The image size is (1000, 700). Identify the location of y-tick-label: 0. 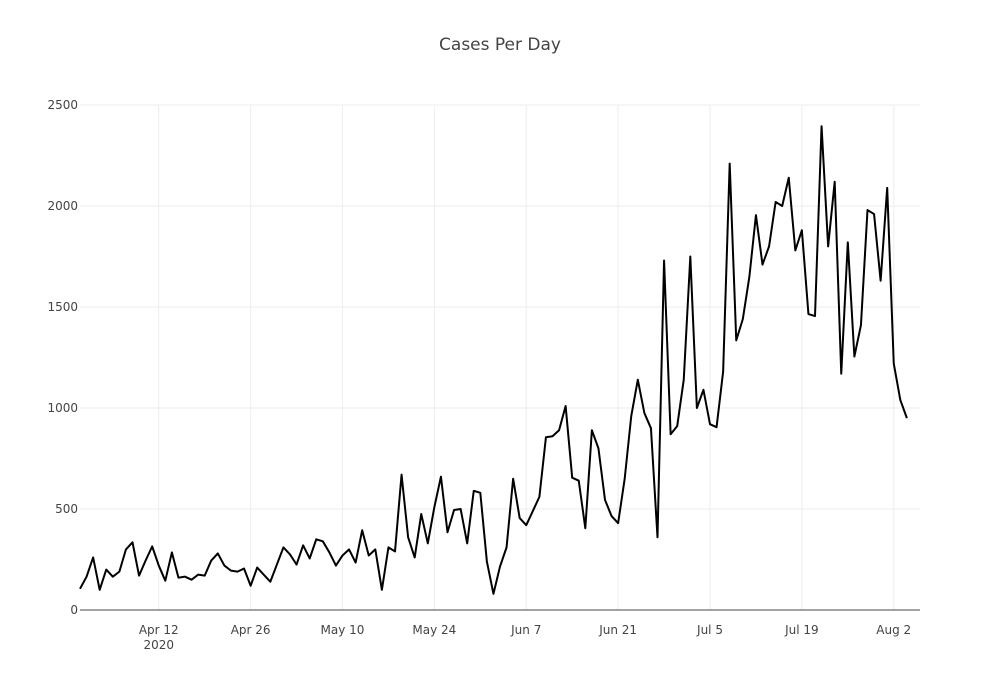
(74, 610).